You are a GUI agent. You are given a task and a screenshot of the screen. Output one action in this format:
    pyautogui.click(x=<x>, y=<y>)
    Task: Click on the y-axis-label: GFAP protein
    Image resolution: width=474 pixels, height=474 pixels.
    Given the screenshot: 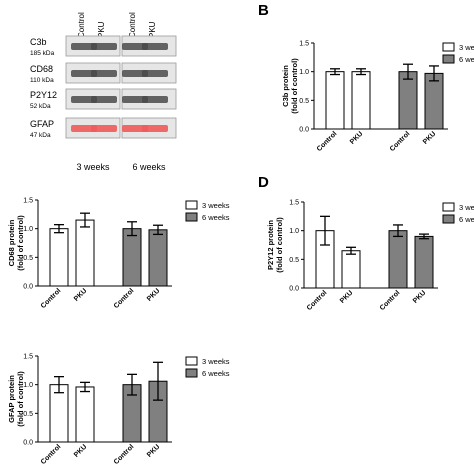 What is the action you would take?
    pyautogui.click(x=11, y=399)
    